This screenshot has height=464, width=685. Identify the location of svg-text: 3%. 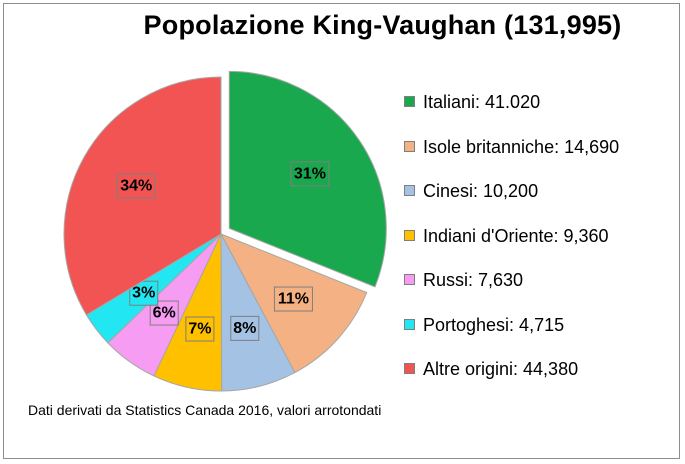
(143, 293).